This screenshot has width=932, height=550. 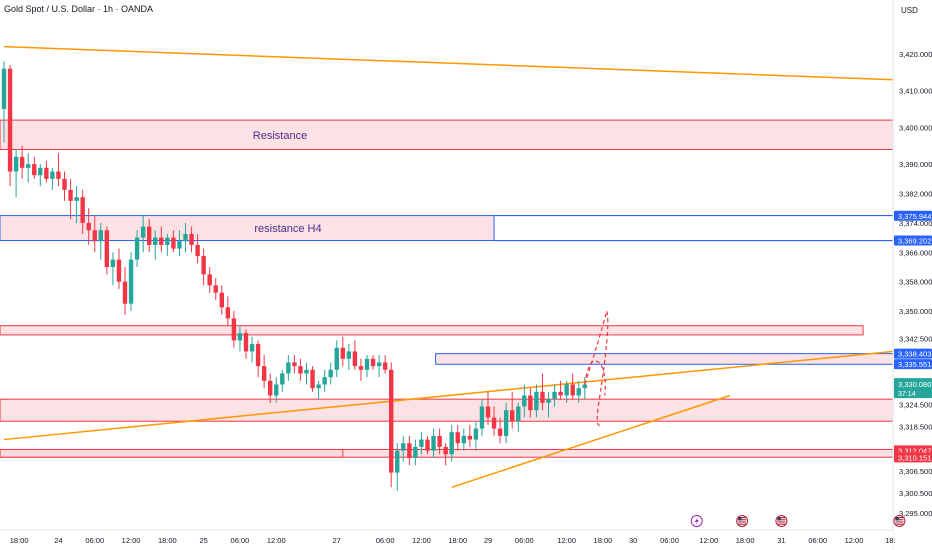 What do you see at coordinates (915, 427) in the screenshot?
I see `price-tick-label: 3,318.500` at bounding box center [915, 427].